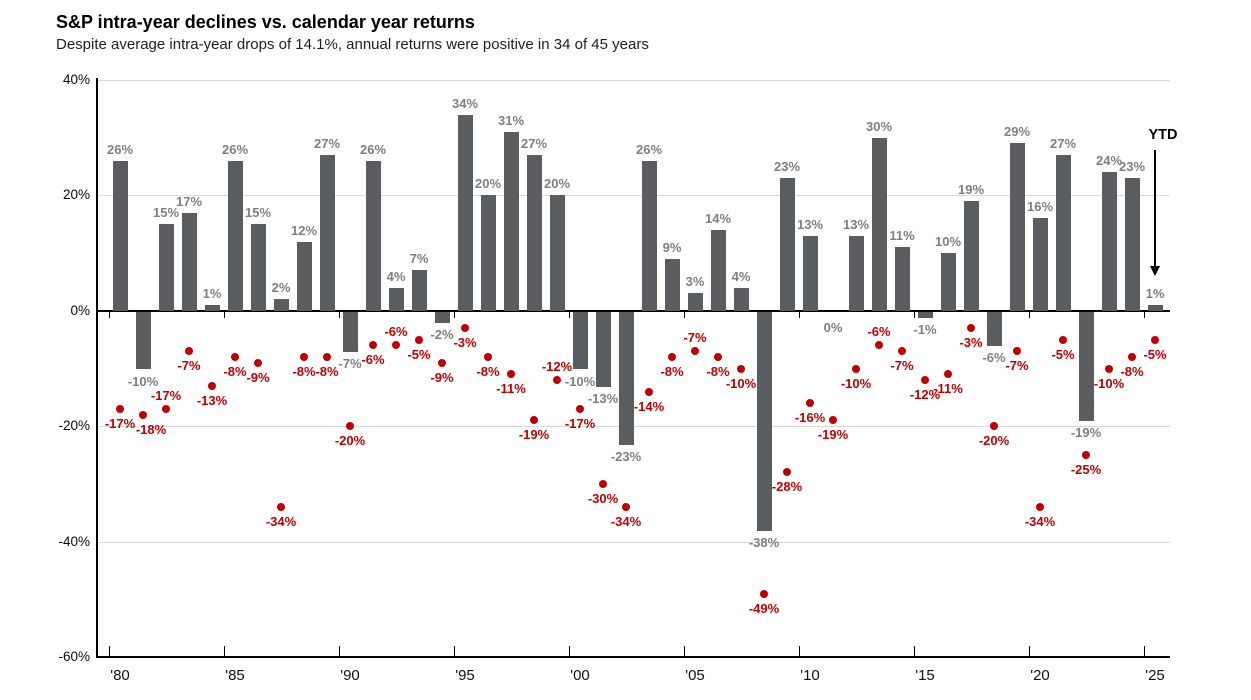  I want to click on bar-label-1987: 2%, so click(281, 288).